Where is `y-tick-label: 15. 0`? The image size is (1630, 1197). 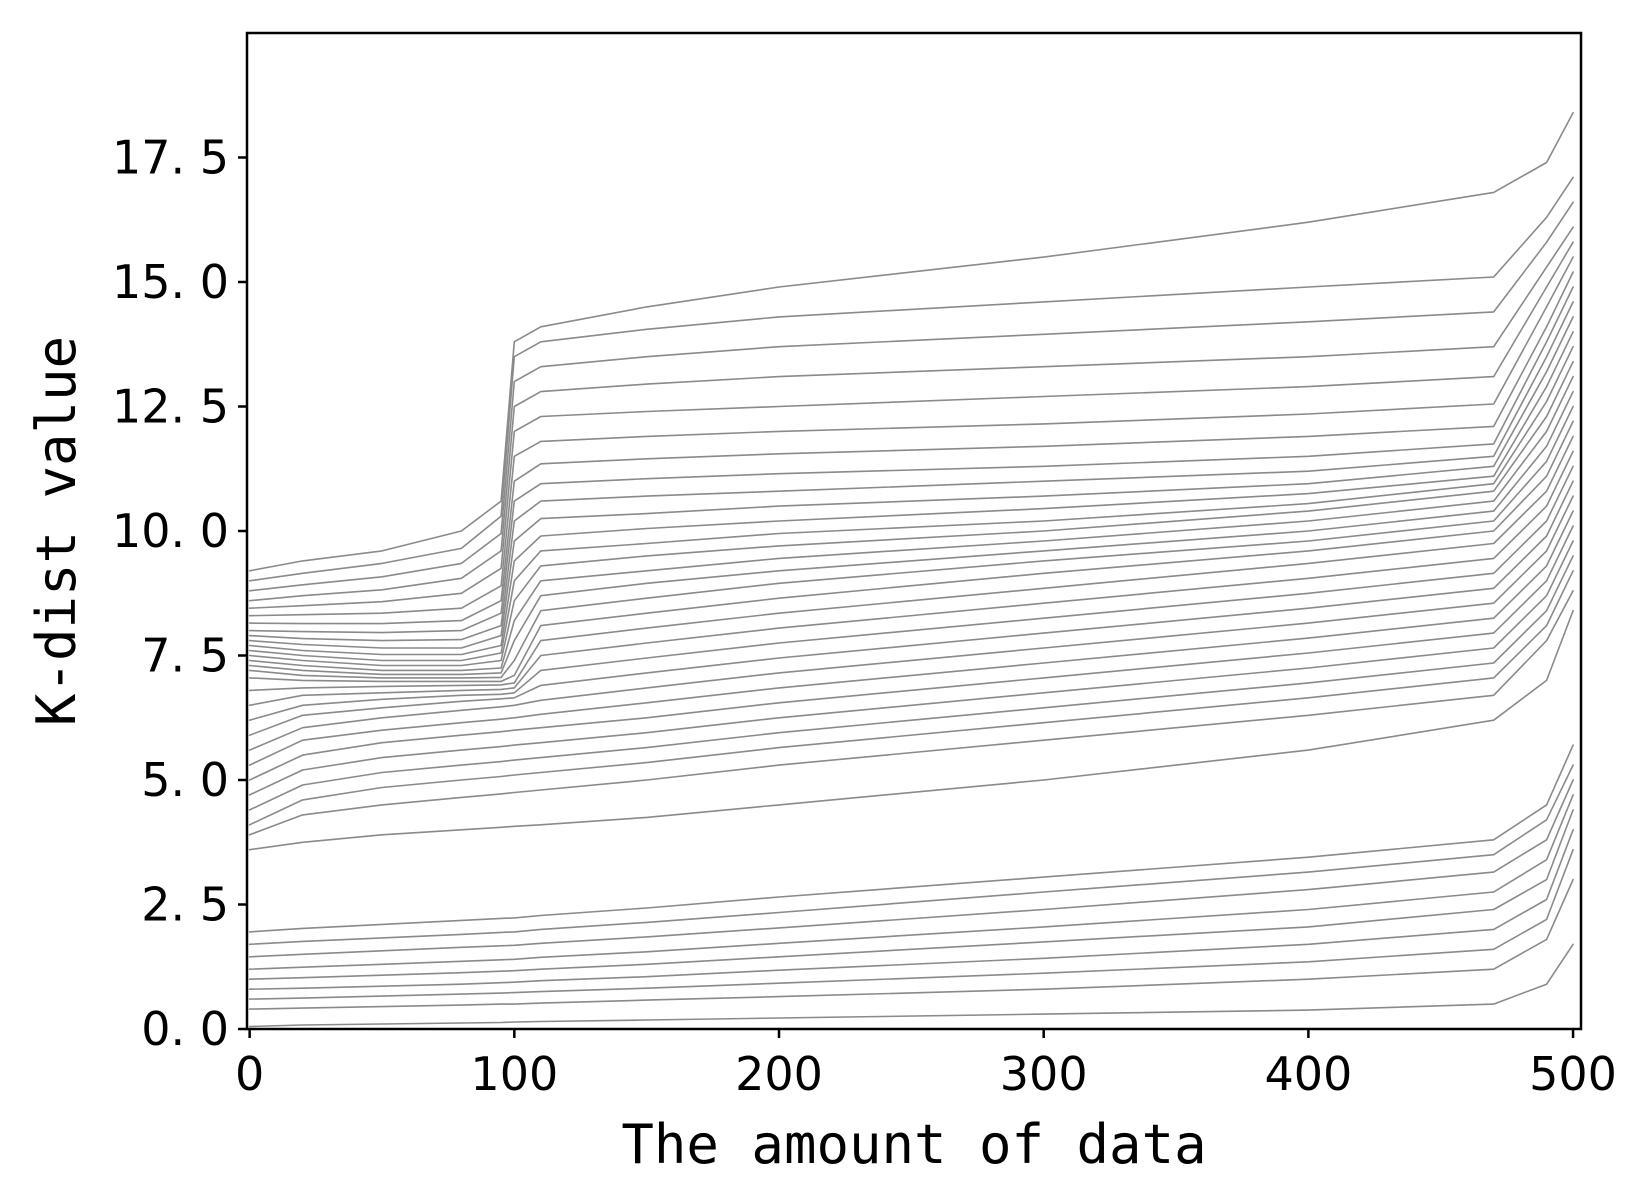 y-tick-label: 15. 0 is located at coordinates (170, 282).